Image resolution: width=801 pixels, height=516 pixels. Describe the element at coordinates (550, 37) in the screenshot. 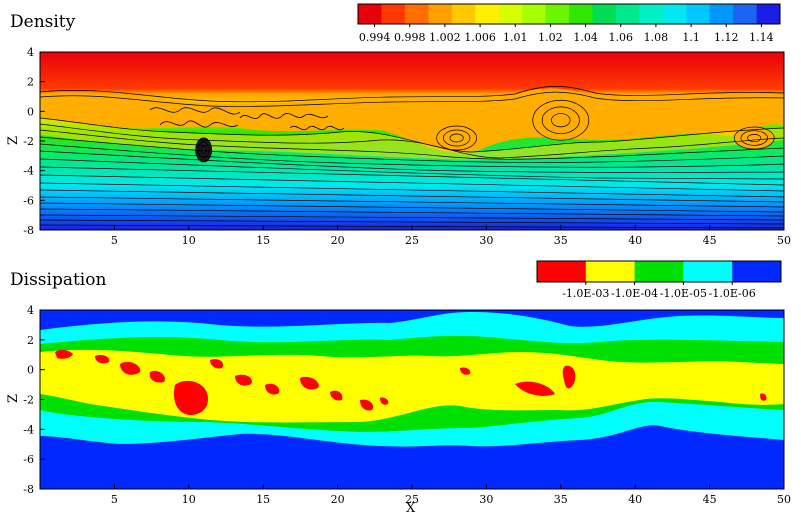

I see `colorbar-tick-label: 1.02` at that location.